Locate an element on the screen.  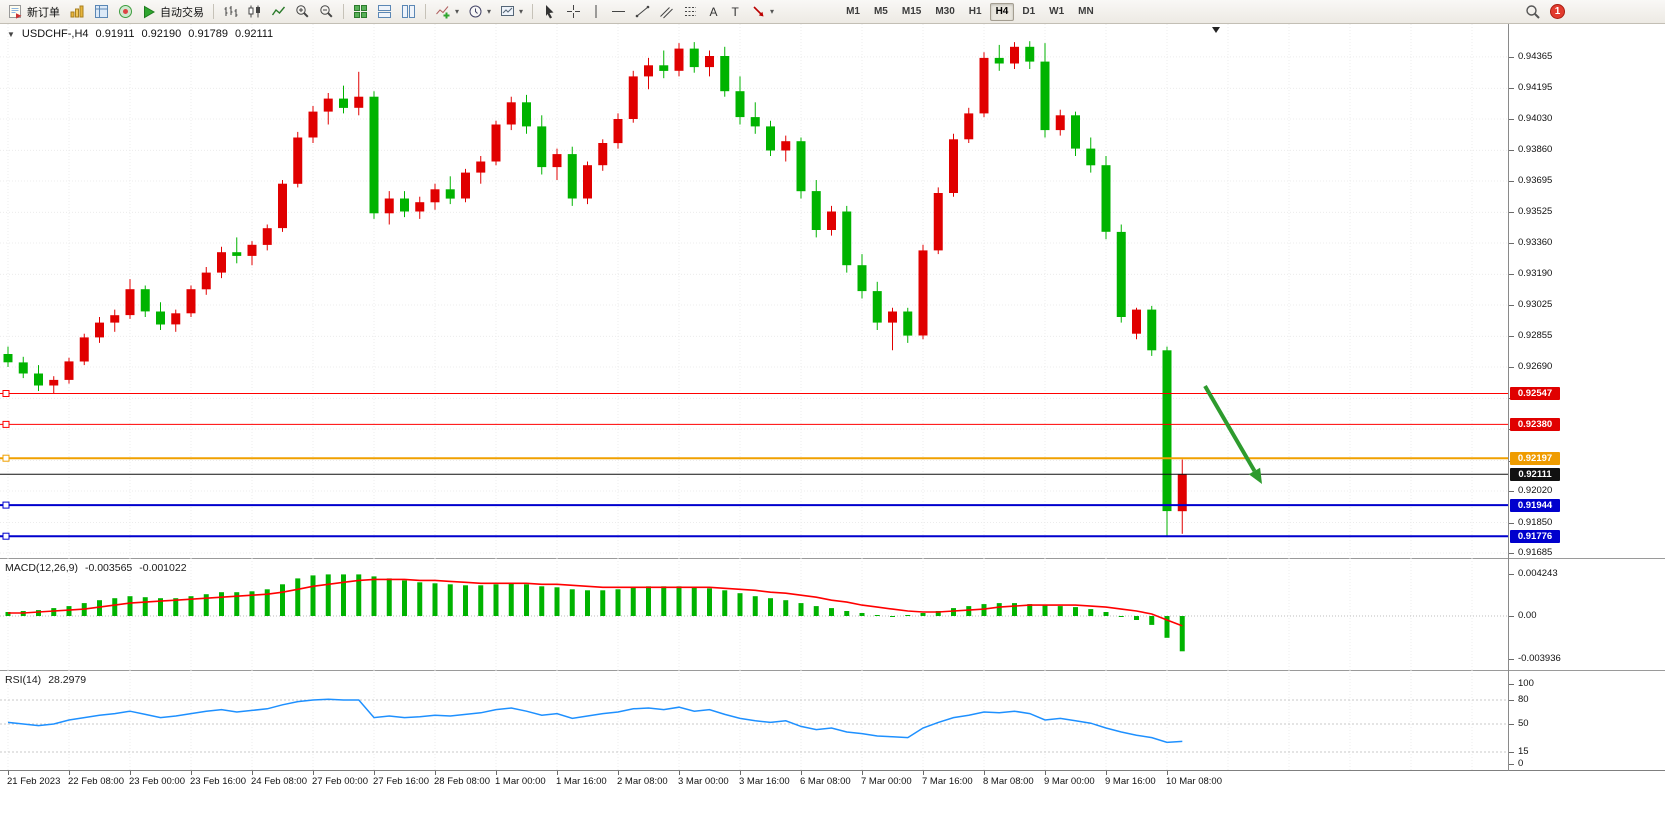
crosshair-icon is located at coordinates (574, 11).